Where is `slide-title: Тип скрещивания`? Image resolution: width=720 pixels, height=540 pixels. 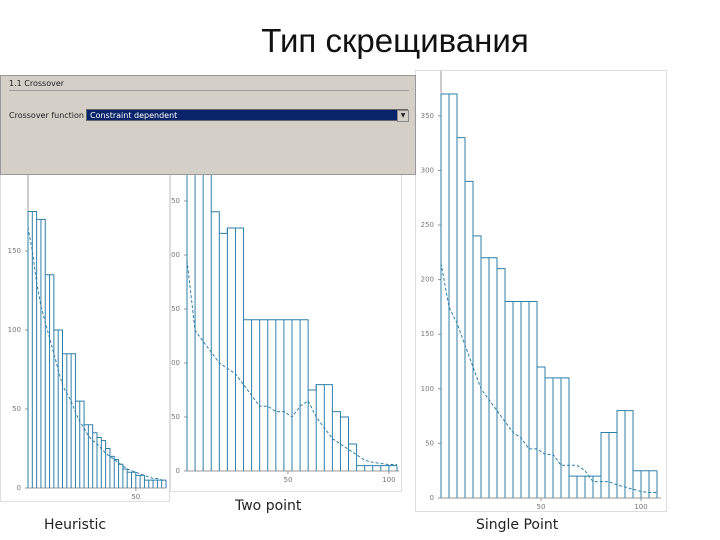
slide-title: Тип скрещивания is located at coordinates (395, 40).